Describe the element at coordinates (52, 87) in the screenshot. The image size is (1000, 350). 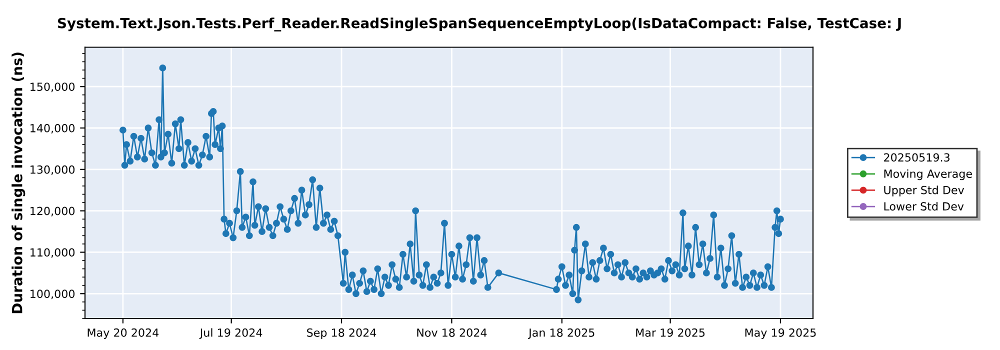
I see `y-tick-label: 150,000` at that location.